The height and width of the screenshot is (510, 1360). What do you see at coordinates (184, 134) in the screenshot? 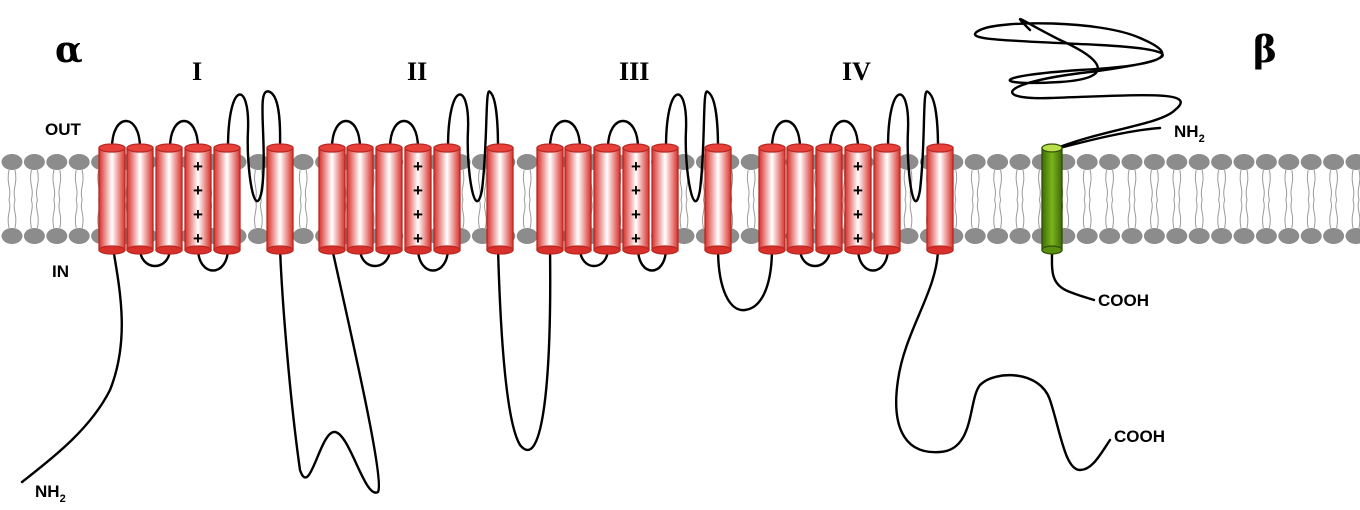
I see `domain-1-loop-s3-s4` at bounding box center [184, 134].